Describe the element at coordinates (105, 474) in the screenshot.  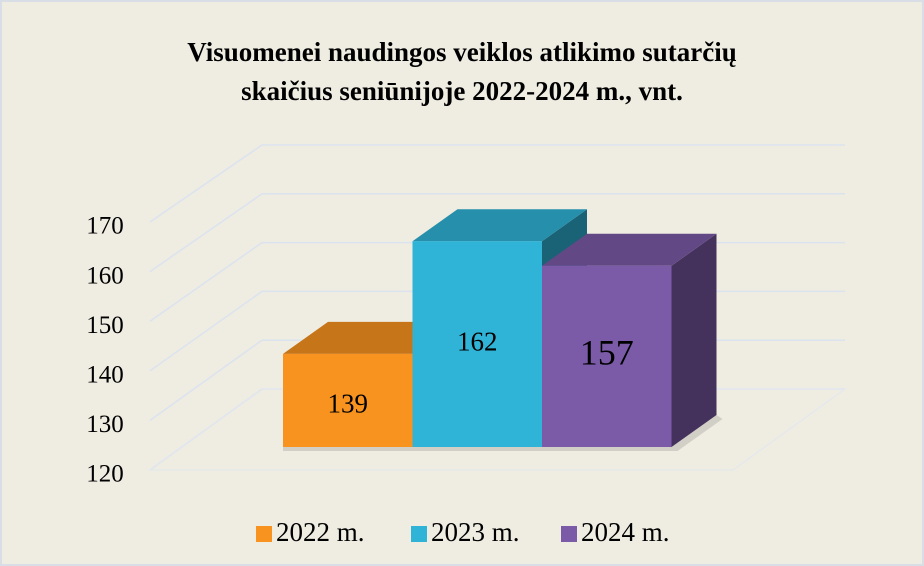
I see `y-tick-label: 120` at that location.